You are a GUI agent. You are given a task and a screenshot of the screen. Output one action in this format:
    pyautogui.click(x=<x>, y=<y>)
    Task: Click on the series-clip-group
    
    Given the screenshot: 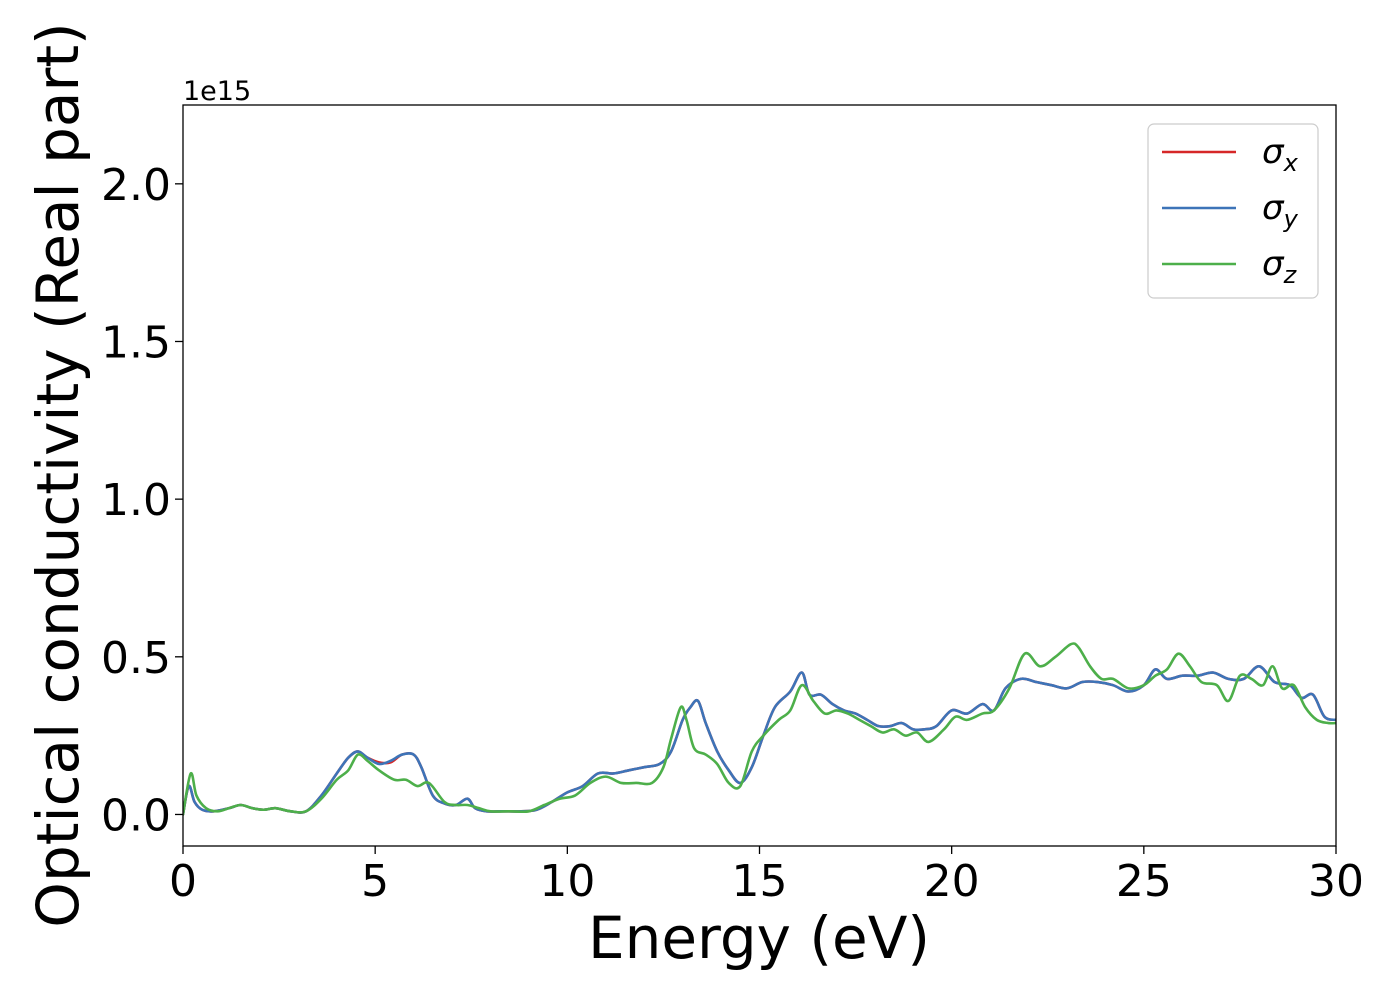 What is the action you would take?
    pyautogui.click(x=759, y=729)
    